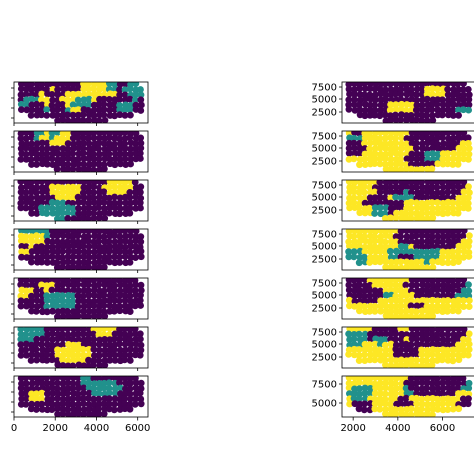 The height and width of the screenshot is (474, 474). I want to click on scatter-points, so click(409, 347).